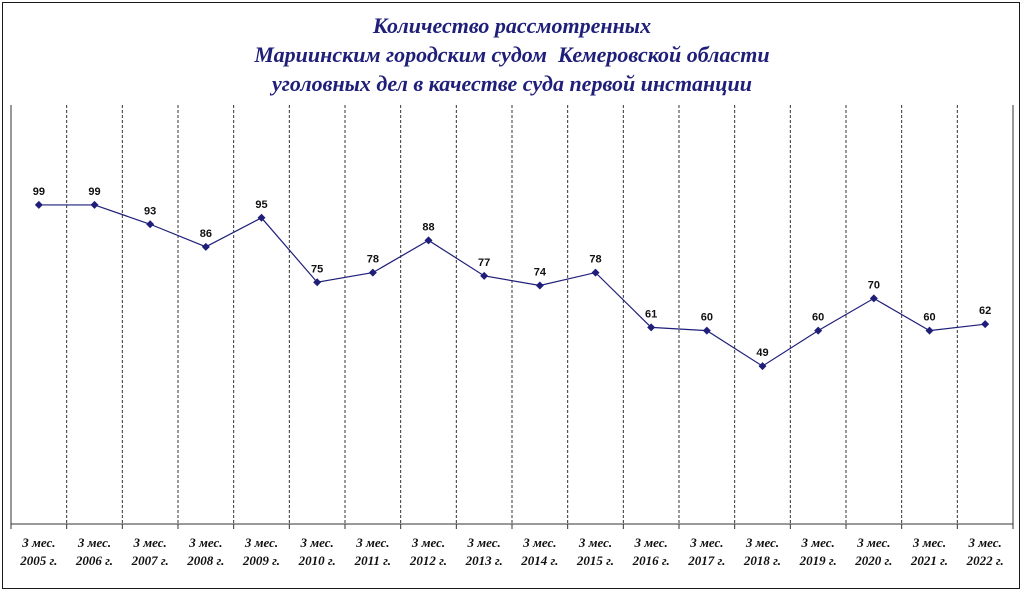 Image resolution: width=1024 pixels, height=593 pixels. What do you see at coordinates (929, 551) in the screenshot?
I see `x-tick-label: 3 мес. 2021 г.` at bounding box center [929, 551].